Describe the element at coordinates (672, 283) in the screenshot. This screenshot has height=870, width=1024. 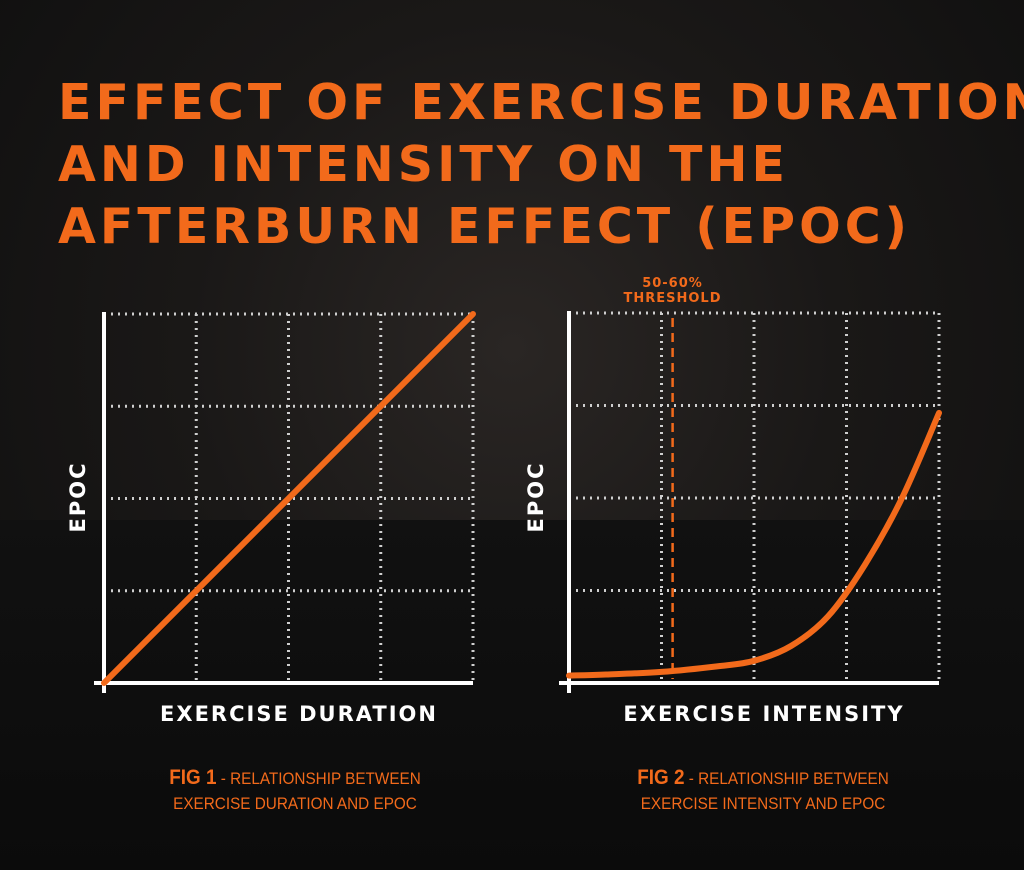
I see `threshold-label-line: 50-60%` at that location.